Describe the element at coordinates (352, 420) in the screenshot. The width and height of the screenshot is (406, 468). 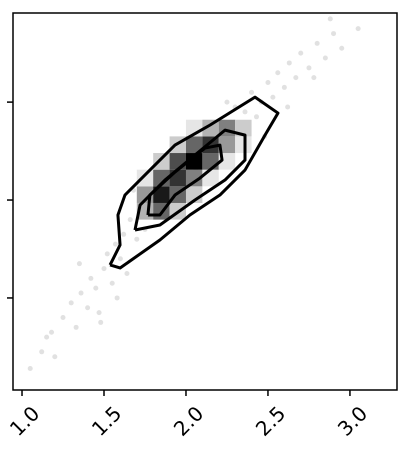
I see `x-tick-label: 3.0` at that location.